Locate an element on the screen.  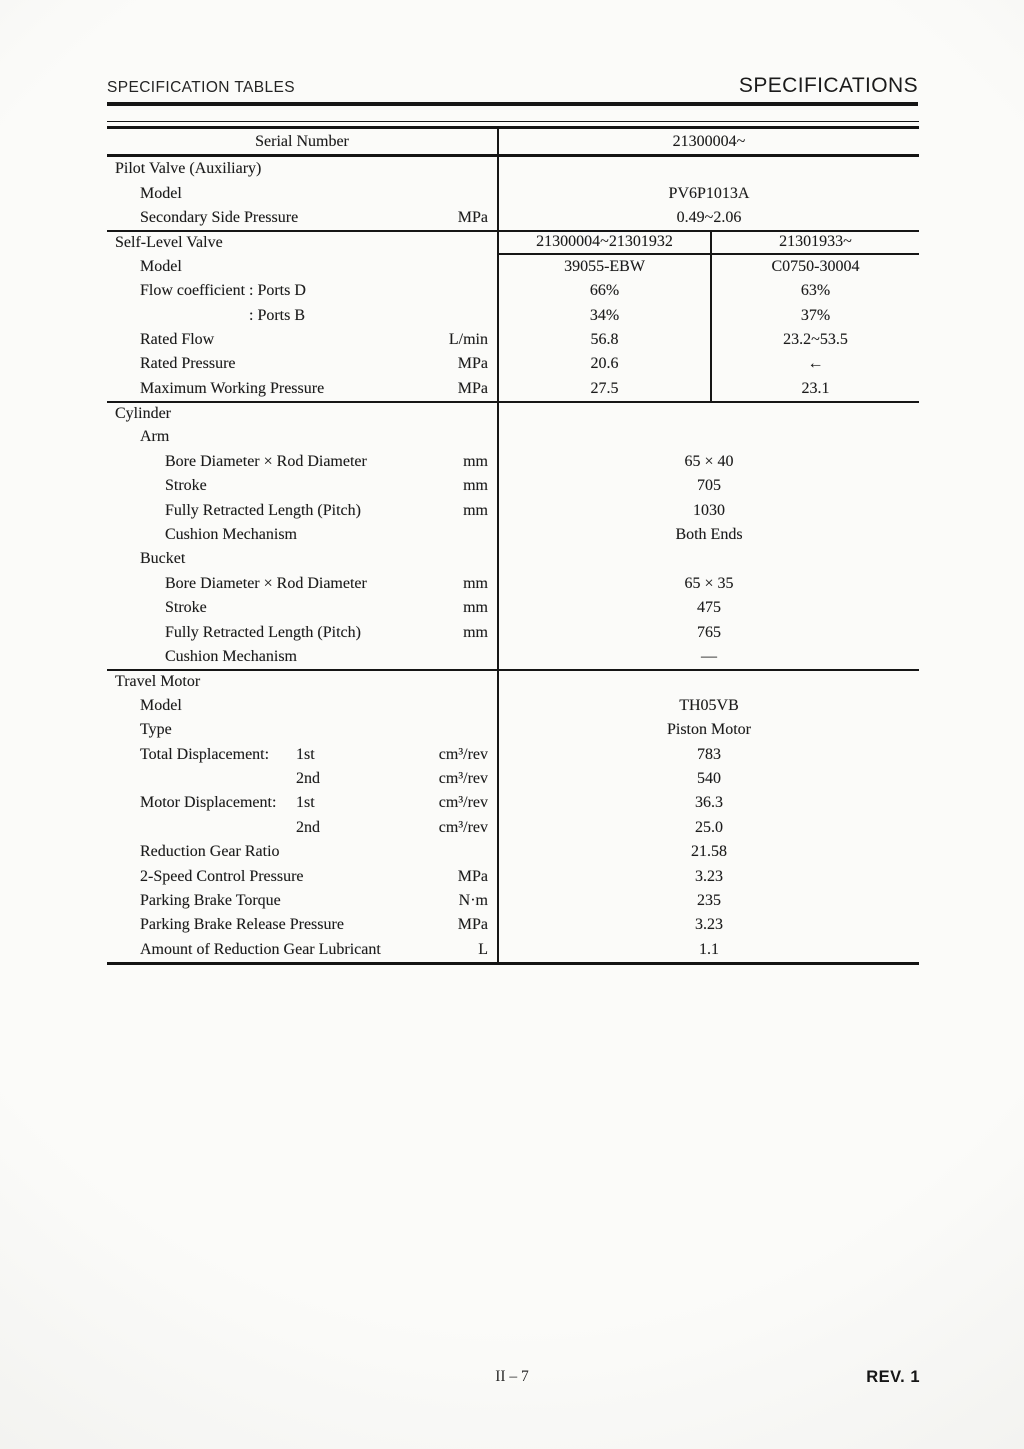
table-row: Flow coefficient: Ports D 66% 63% is located at coordinates (513, 291).